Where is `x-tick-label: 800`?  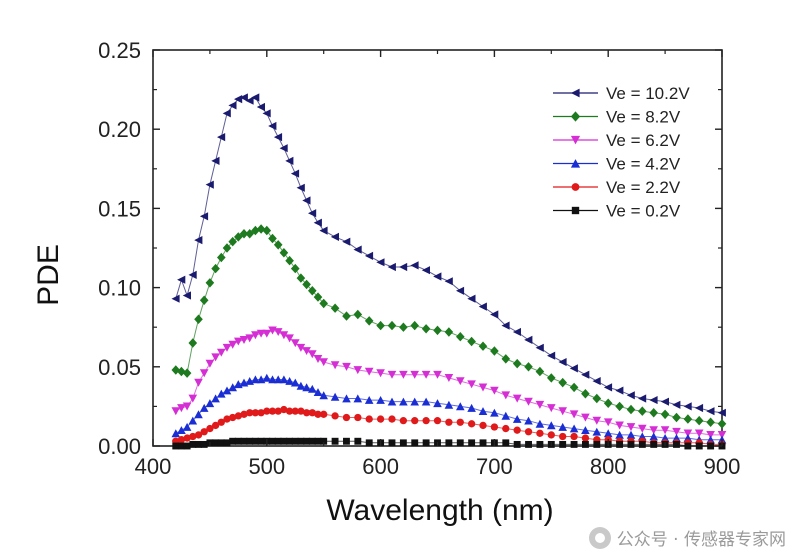
x-tick-label: 800 is located at coordinates (608, 466).